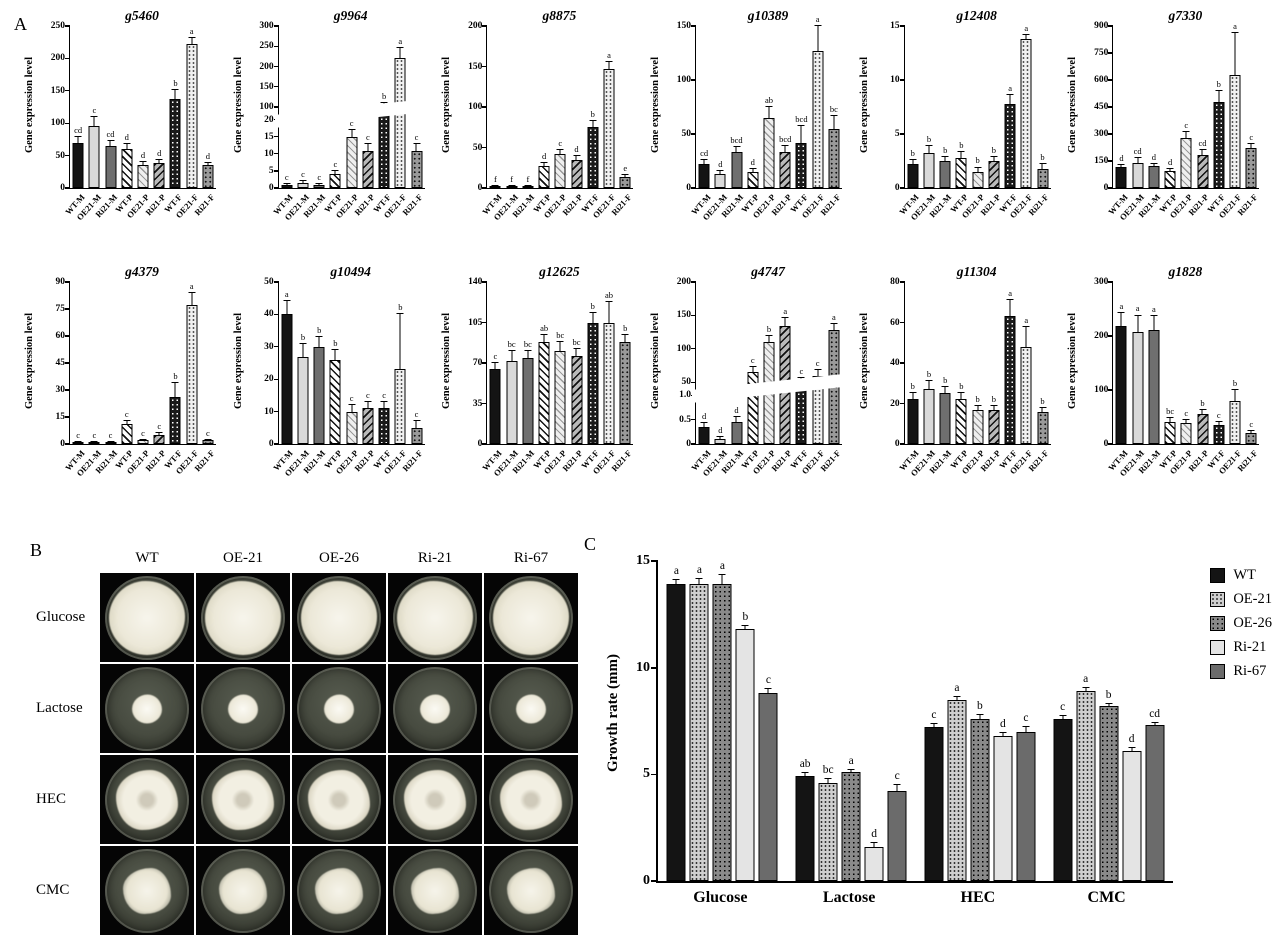 Image resolution: width=1280 pixels, height=945 pixels. Describe the element at coordinates (559, 15) in the screenshot. I see `chart-title: g8875` at that location.